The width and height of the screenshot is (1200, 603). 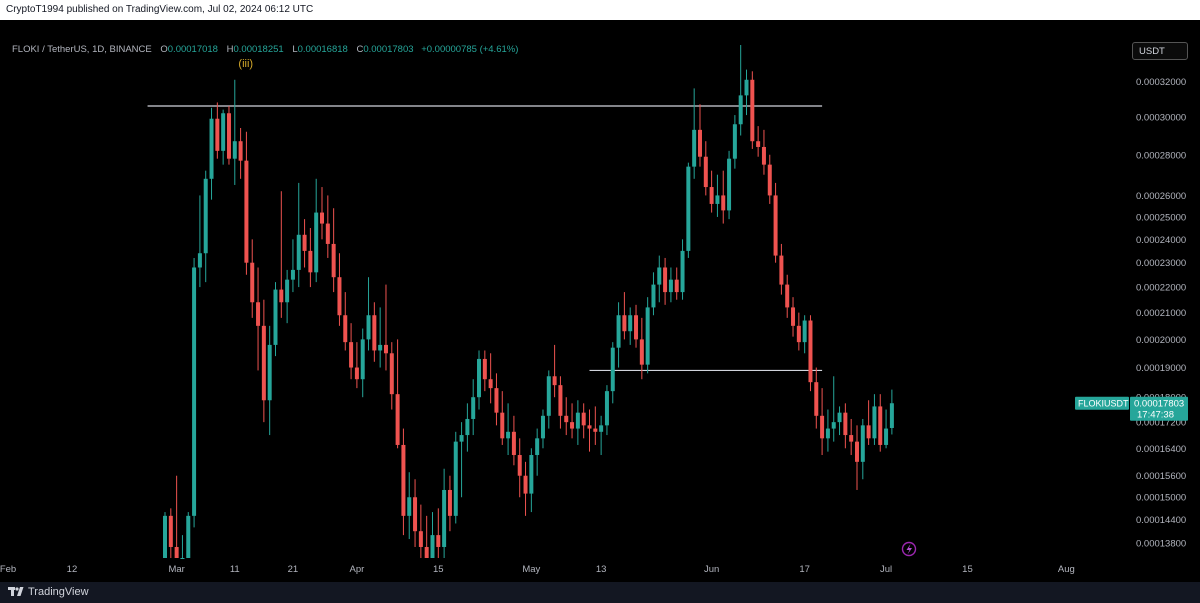 What do you see at coordinates (48, 592) in the screenshot?
I see `tradingview-brand: TradingView` at bounding box center [48, 592].